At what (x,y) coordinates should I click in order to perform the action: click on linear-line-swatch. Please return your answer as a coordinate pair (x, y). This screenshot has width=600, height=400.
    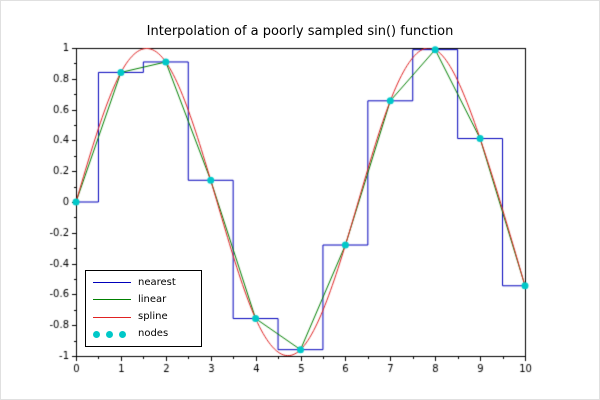
    Looking at the image, I should click on (112, 300).